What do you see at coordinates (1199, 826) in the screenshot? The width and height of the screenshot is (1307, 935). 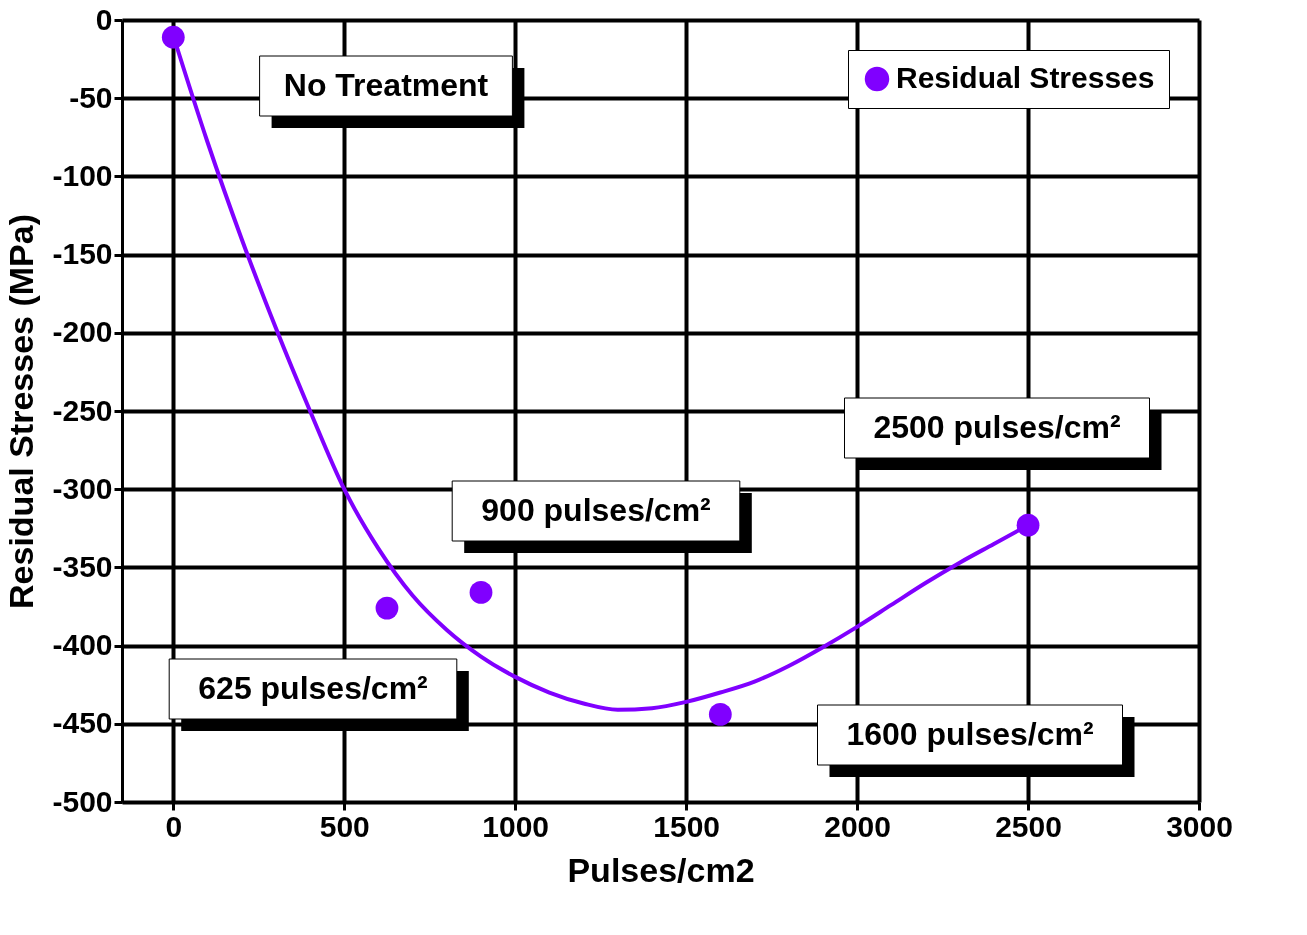 I see `x-tick-label: 3000` at bounding box center [1199, 826].